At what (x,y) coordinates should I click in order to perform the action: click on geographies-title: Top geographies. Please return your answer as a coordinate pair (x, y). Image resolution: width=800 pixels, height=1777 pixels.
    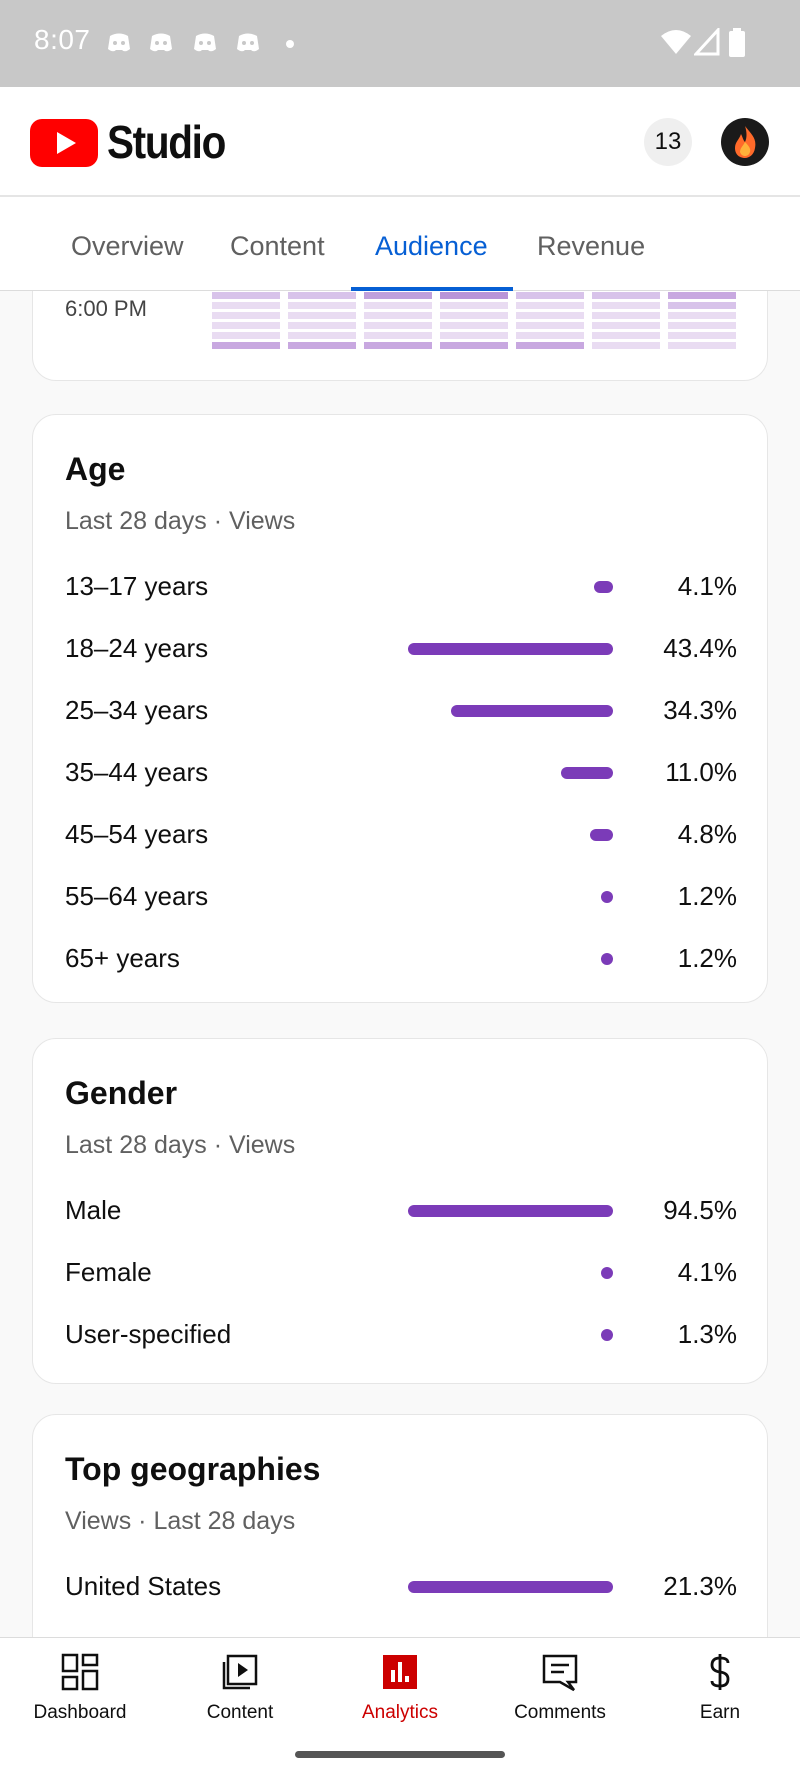
    Looking at the image, I should click on (193, 1469).